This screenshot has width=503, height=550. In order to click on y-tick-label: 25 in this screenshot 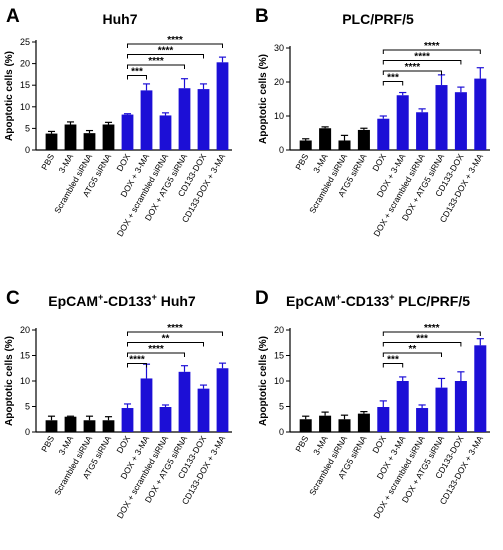, I will do `click(25, 42)`.